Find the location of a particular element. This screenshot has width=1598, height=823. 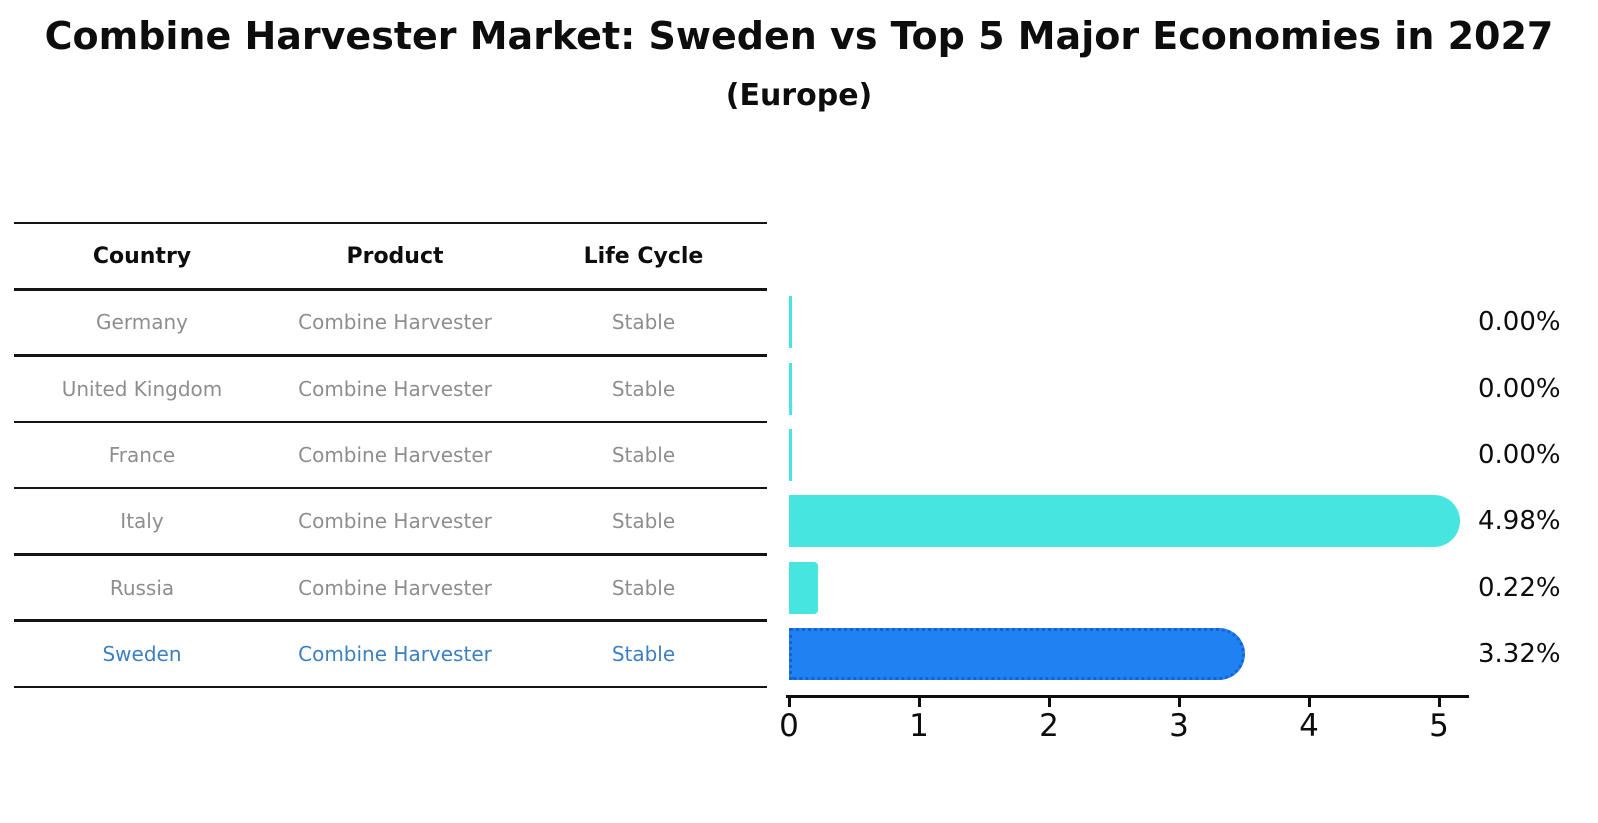

column-header: Life Cycle is located at coordinates (643, 256).